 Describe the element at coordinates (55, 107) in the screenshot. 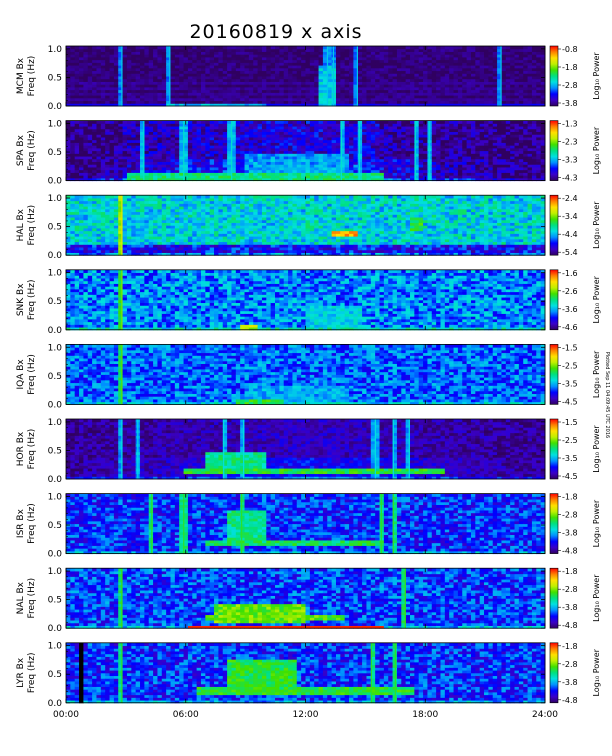

I see `y-tick-label: 0.0` at that location.